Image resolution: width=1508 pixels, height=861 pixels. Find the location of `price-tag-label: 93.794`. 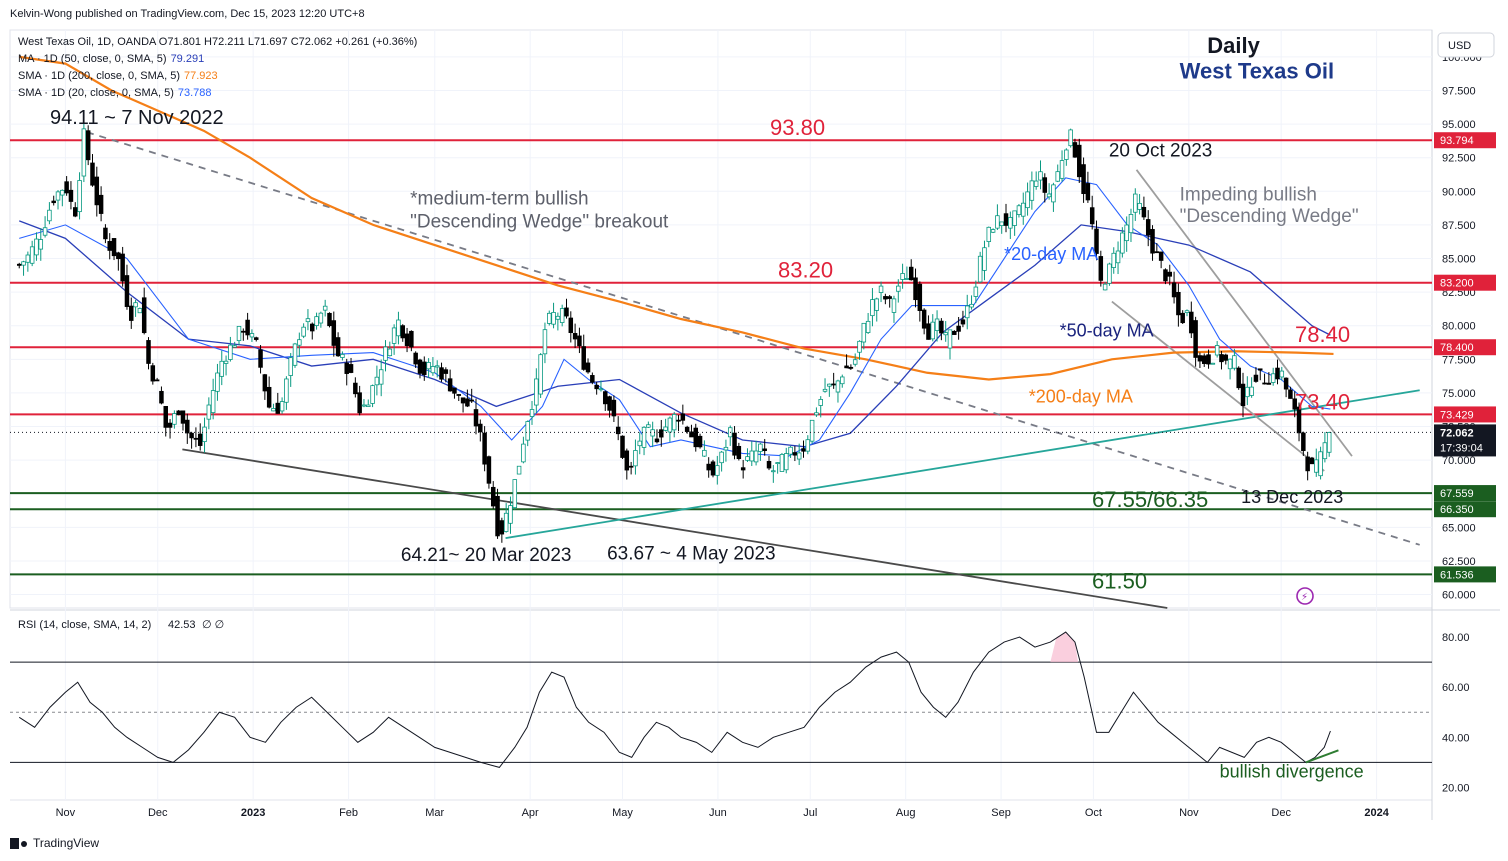

price-tag-label: 93.794 is located at coordinates (1457, 141).